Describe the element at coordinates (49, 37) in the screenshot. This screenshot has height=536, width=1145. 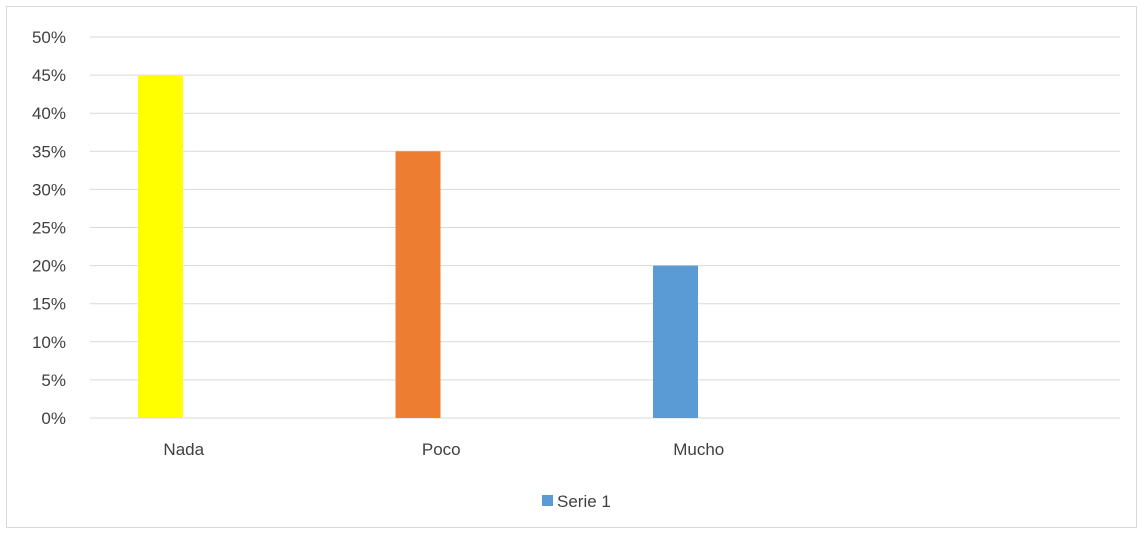
I see `y-tick-label: 50%` at that location.